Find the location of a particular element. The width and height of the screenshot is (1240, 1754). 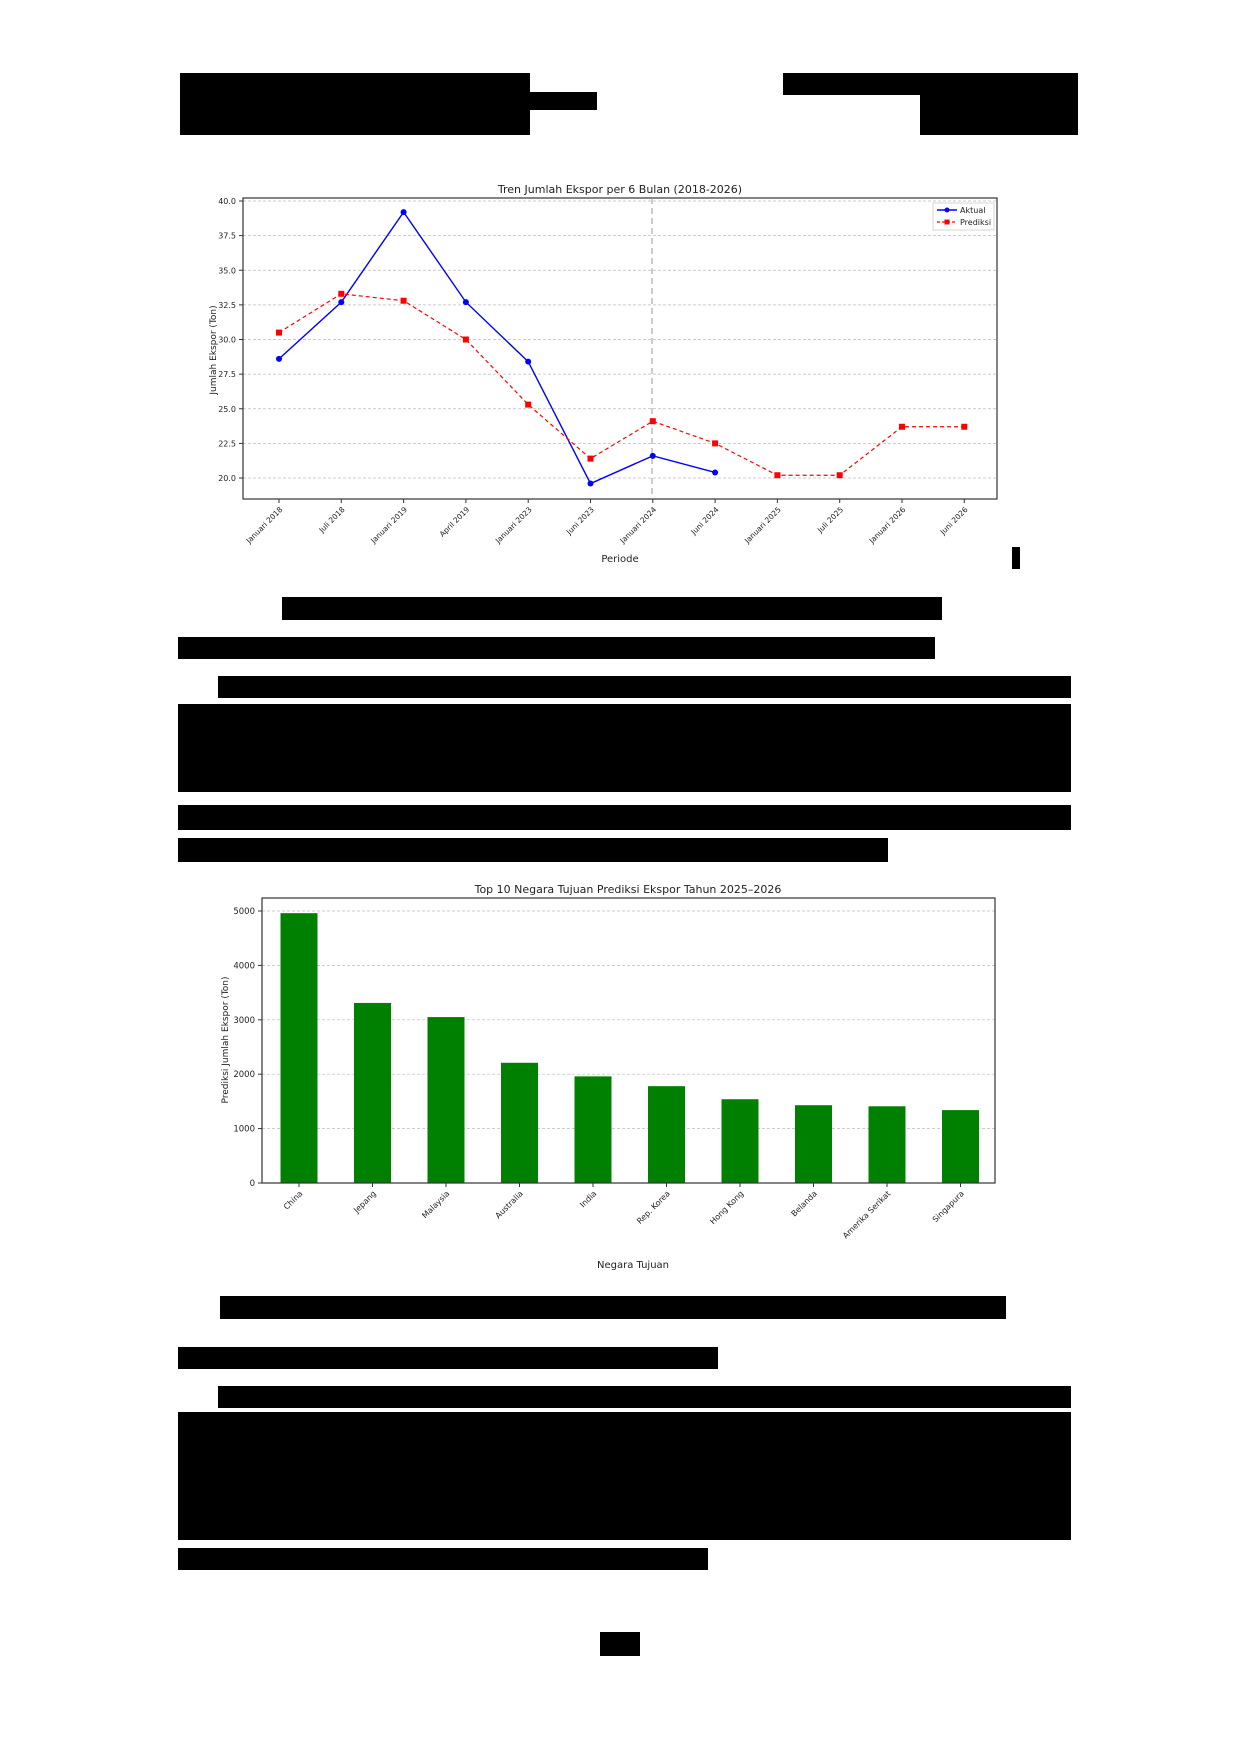

svg-text: 35.0 is located at coordinates (227, 270).